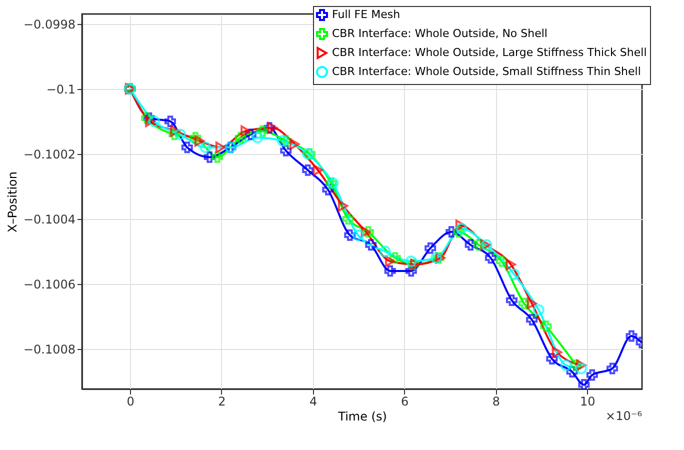  Describe the element at coordinates (314, 401) in the screenshot. I see `x-tick-label: 4` at that location.